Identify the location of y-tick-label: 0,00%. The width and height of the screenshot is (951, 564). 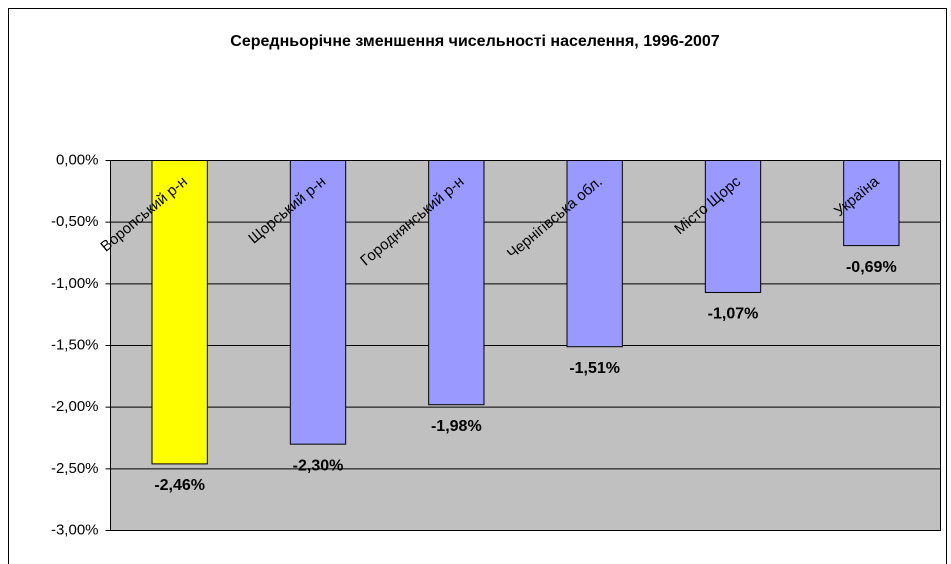
(77, 159).